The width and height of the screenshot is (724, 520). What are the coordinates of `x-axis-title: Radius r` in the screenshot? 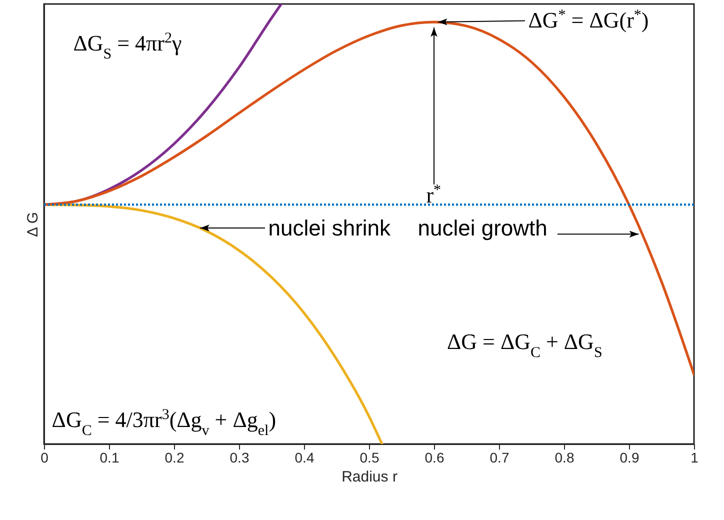 It's located at (370, 477).